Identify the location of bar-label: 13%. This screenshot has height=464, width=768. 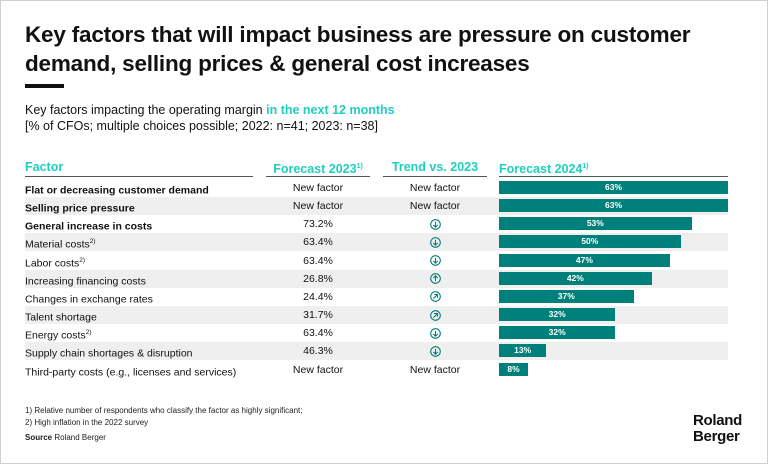
(523, 350).